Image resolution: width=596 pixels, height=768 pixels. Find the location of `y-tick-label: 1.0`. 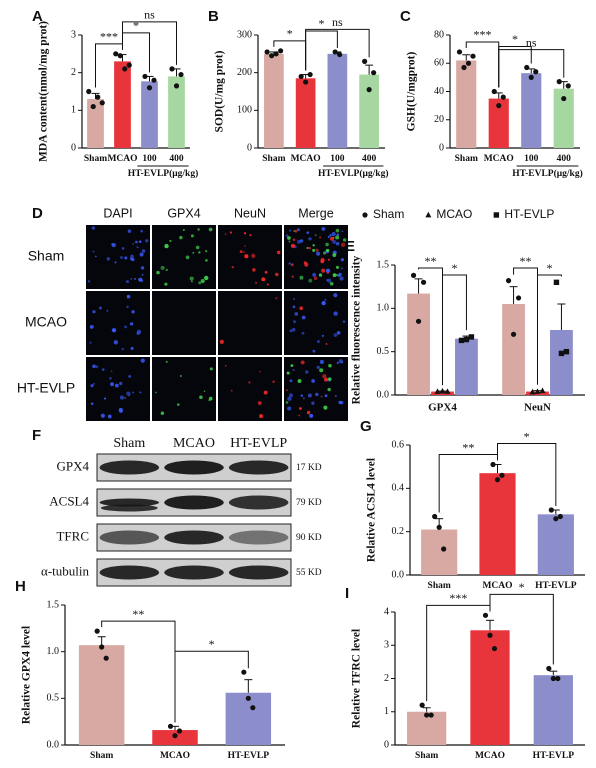

y-tick-label: 1.0 is located at coordinates (383, 308).